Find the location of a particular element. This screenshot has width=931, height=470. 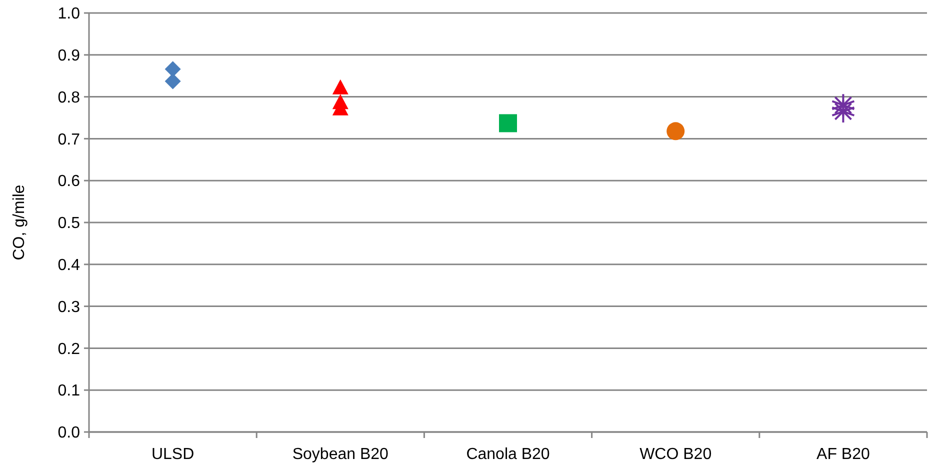

x-tick-label: Soybean B20 is located at coordinates (340, 454).